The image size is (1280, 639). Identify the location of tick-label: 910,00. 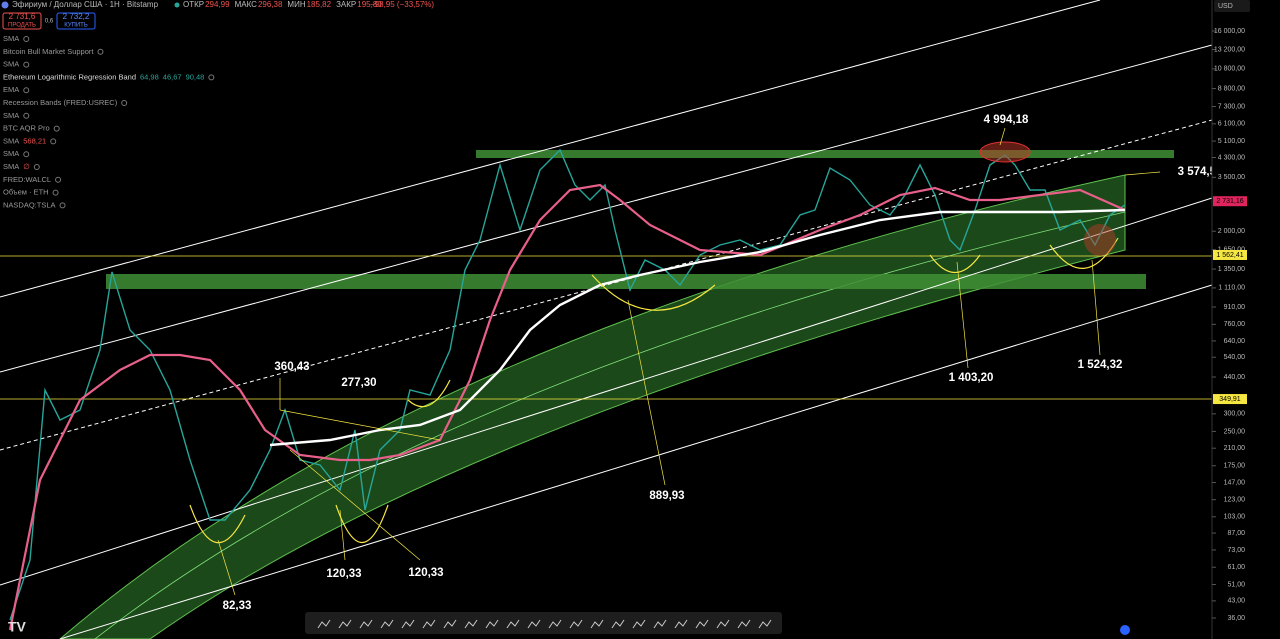
(1235, 307).